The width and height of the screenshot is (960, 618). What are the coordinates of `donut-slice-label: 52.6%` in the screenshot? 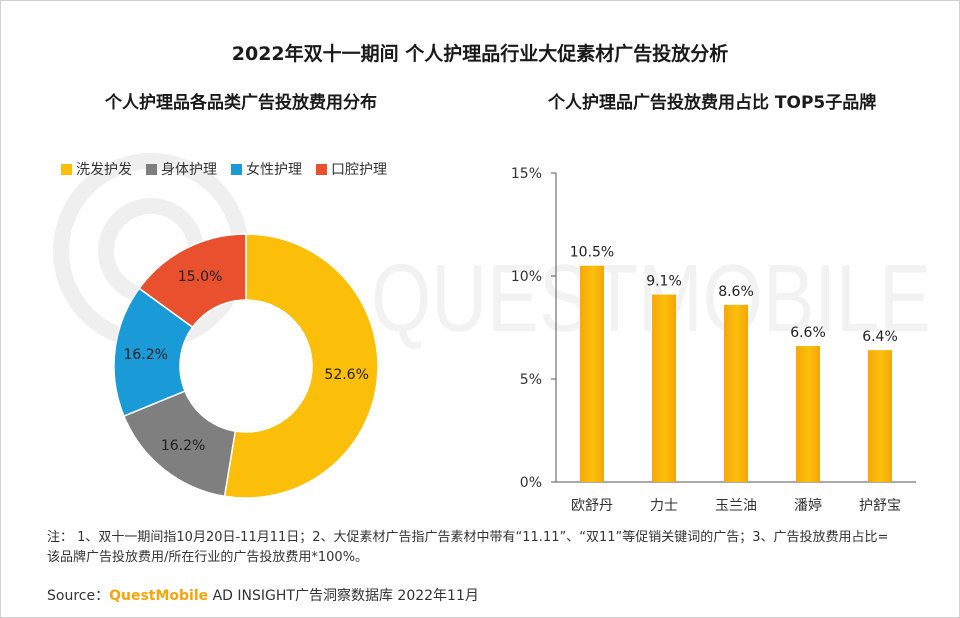 It's located at (346, 375).